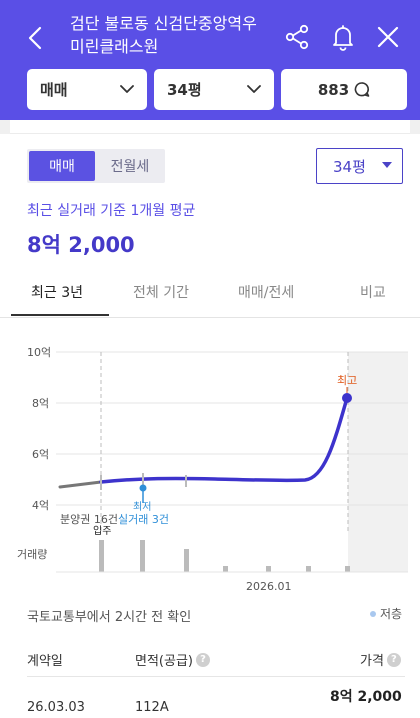 The width and height of the screenshot is (420, 718). I want to click on tab-sale-lease: 매매/전세, so click(266, 293).